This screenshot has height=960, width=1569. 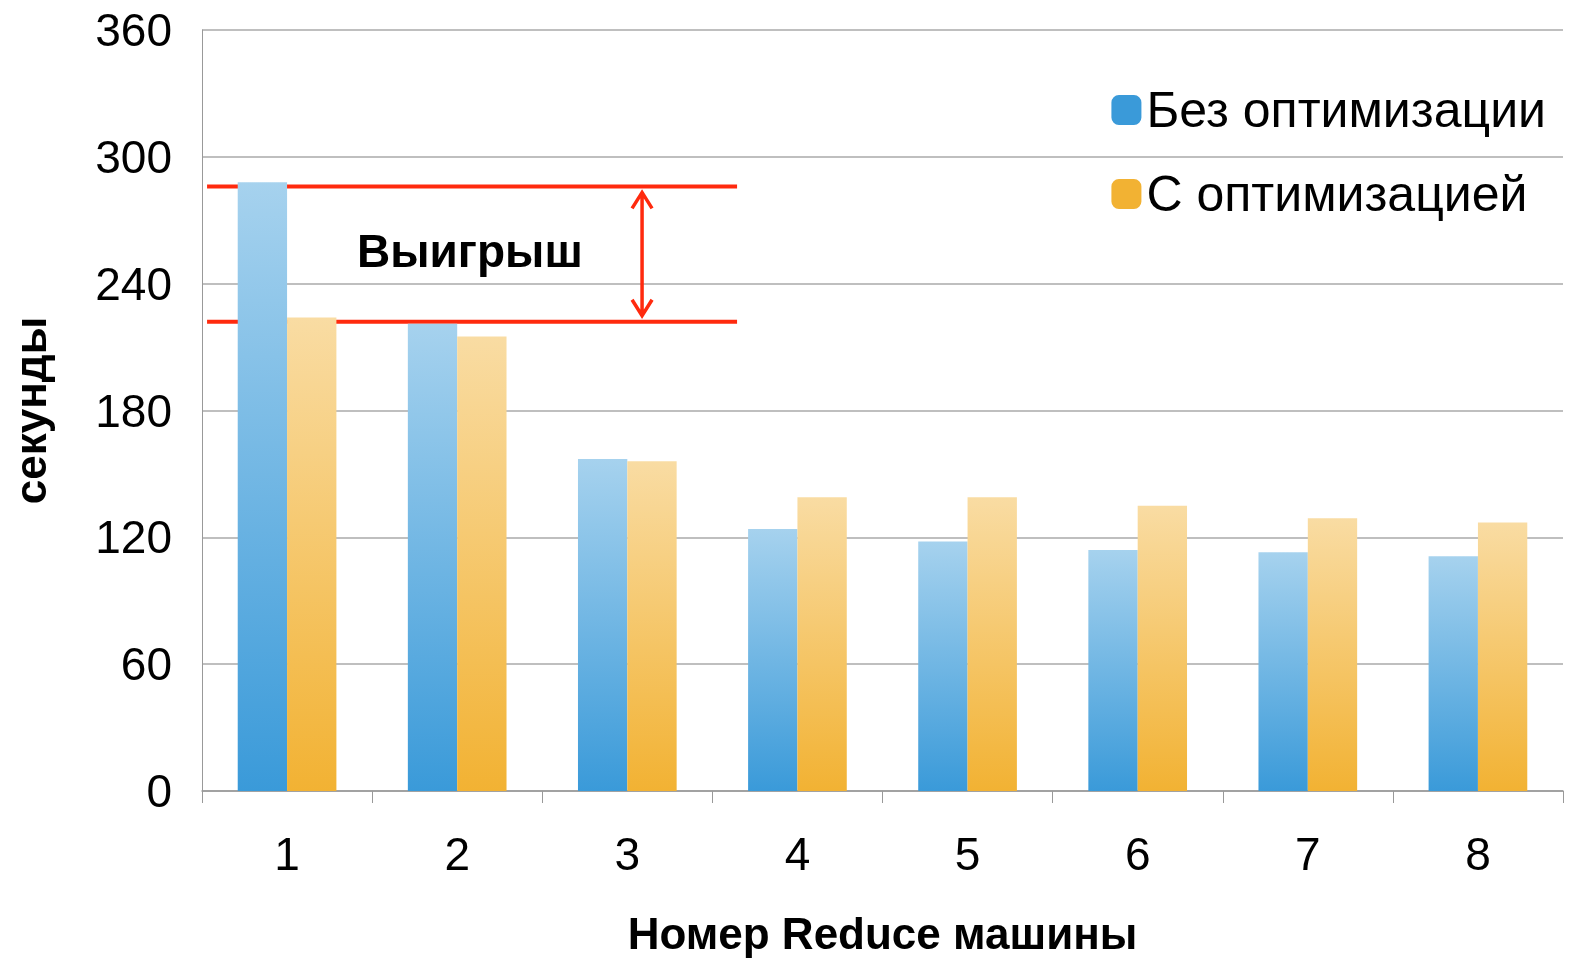 What do you see at coordinates (1308, 854) in the screenshot?
I see `x-tick-label: 7` at bounding box center [1308, 854].